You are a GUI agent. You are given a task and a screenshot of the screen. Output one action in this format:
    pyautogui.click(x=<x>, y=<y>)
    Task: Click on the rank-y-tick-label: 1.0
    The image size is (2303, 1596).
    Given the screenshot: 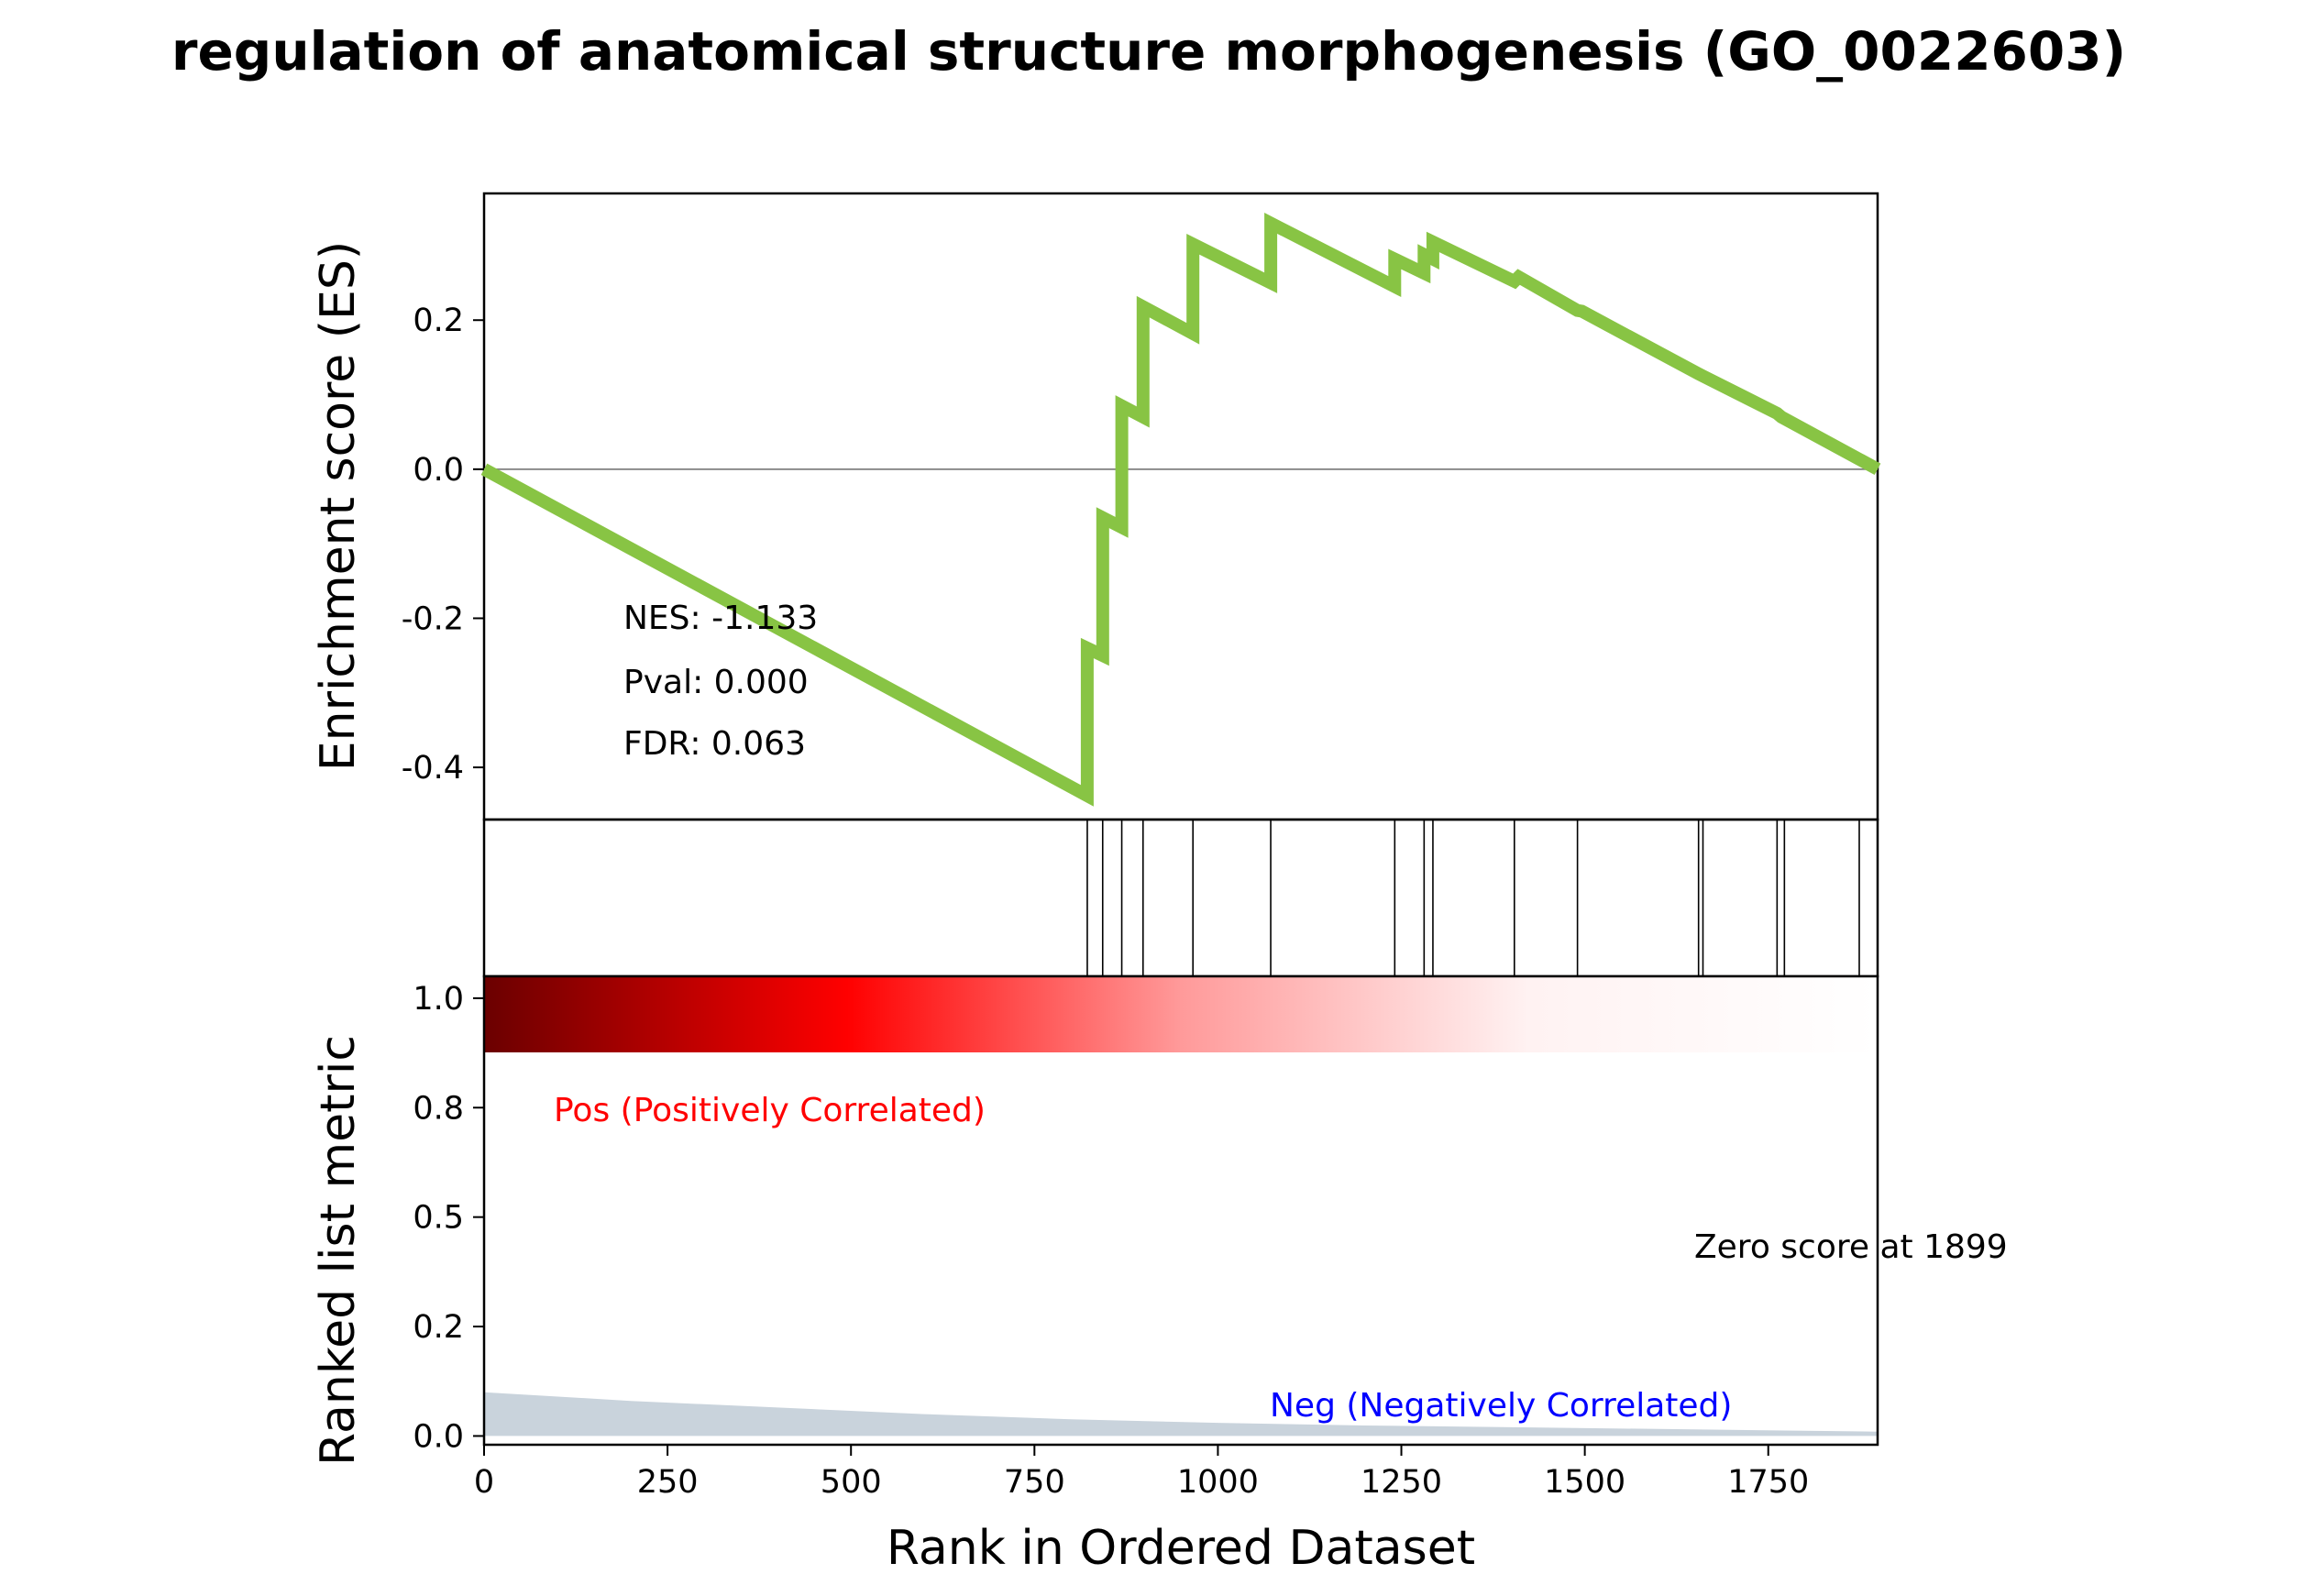 What is the action you would take?
    pyautogui.click(x=438, y=1000)
    